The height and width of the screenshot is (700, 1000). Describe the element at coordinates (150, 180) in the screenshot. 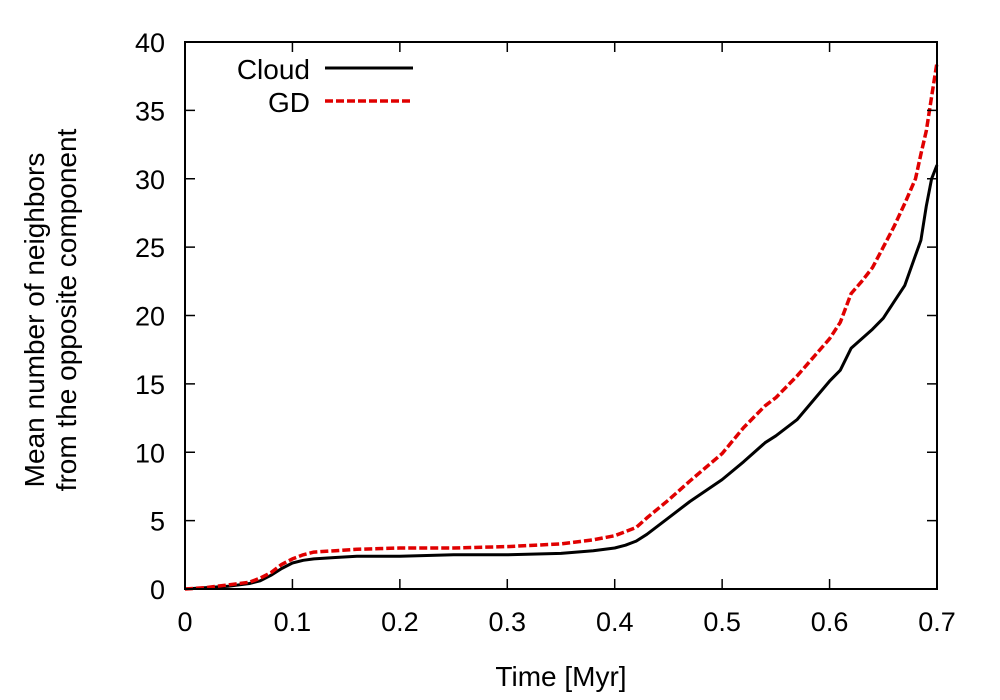

I see `y-tick-label: 30` at that location.